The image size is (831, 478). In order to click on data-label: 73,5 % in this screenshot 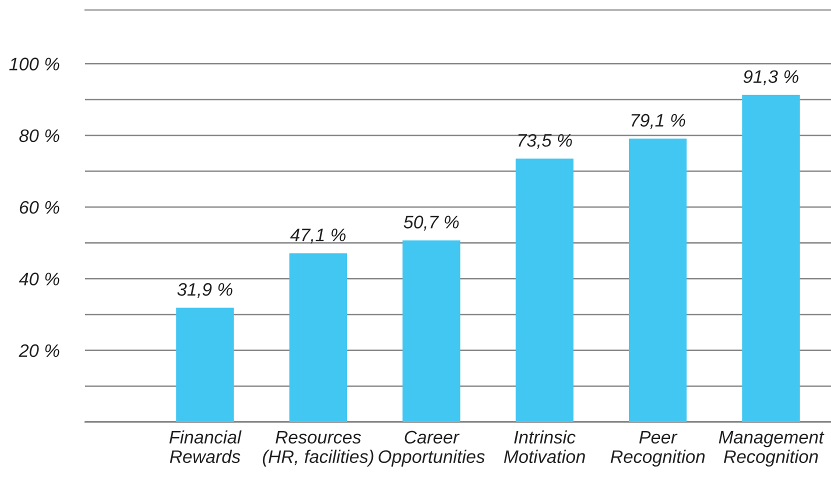, I will do `click(545, 141)`.